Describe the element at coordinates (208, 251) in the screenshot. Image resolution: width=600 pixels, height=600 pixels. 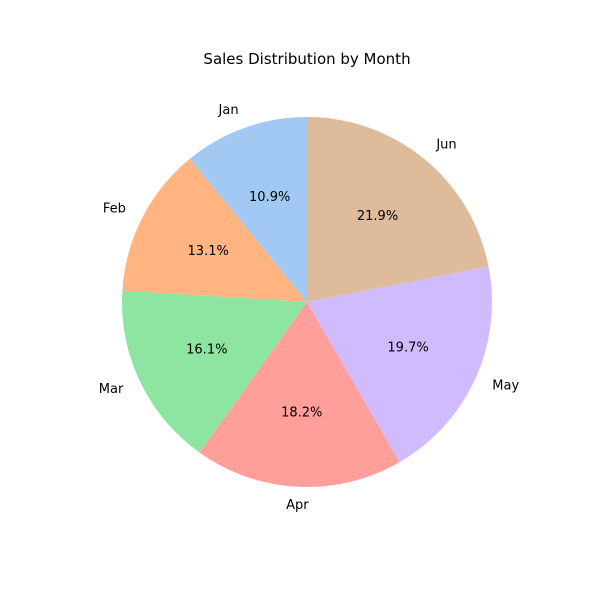
I see `pct-label-feb: 13.1%` at that location.